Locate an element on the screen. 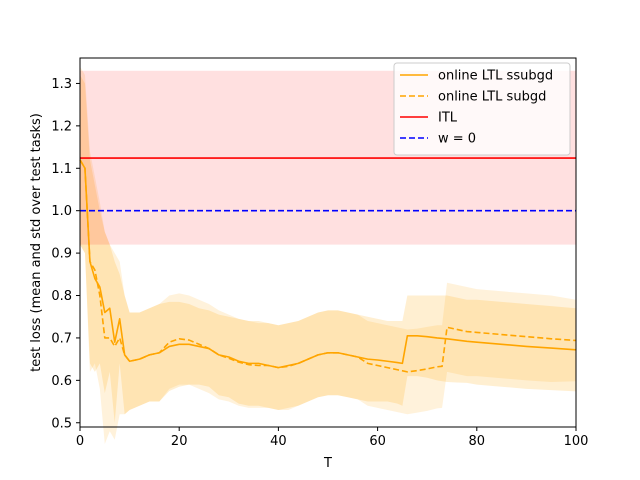 This screenshot has height=480, width=640. x-tick-label: 40 is located at coordinates (278, 441).